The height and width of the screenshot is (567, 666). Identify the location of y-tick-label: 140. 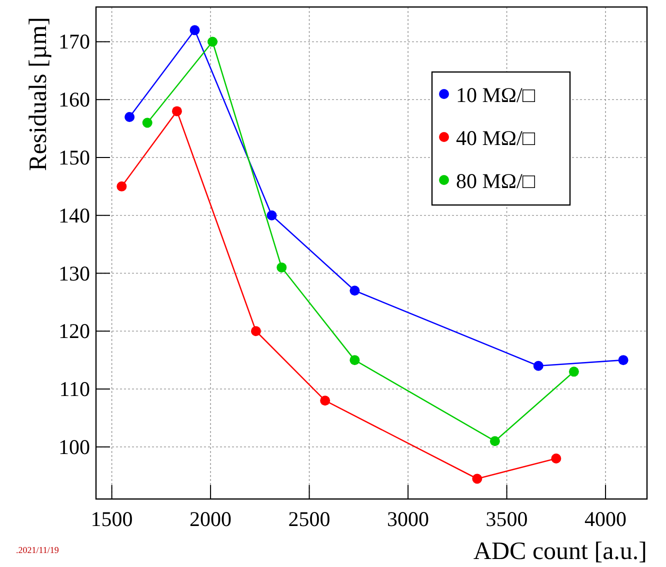
(74, 215).